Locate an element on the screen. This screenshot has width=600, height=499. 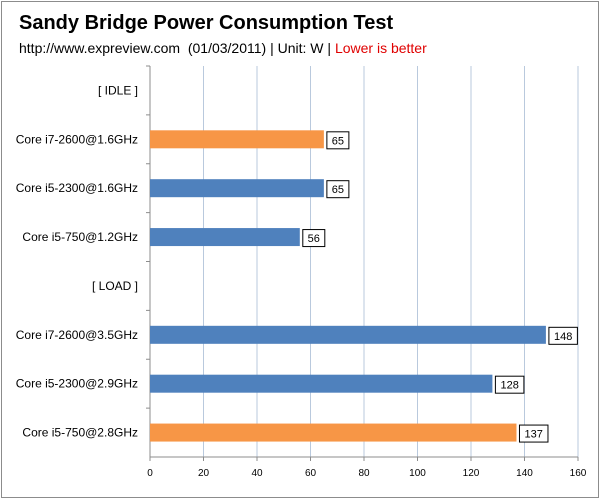
x-tick-label: 60 is located at coordinates (311, 473).